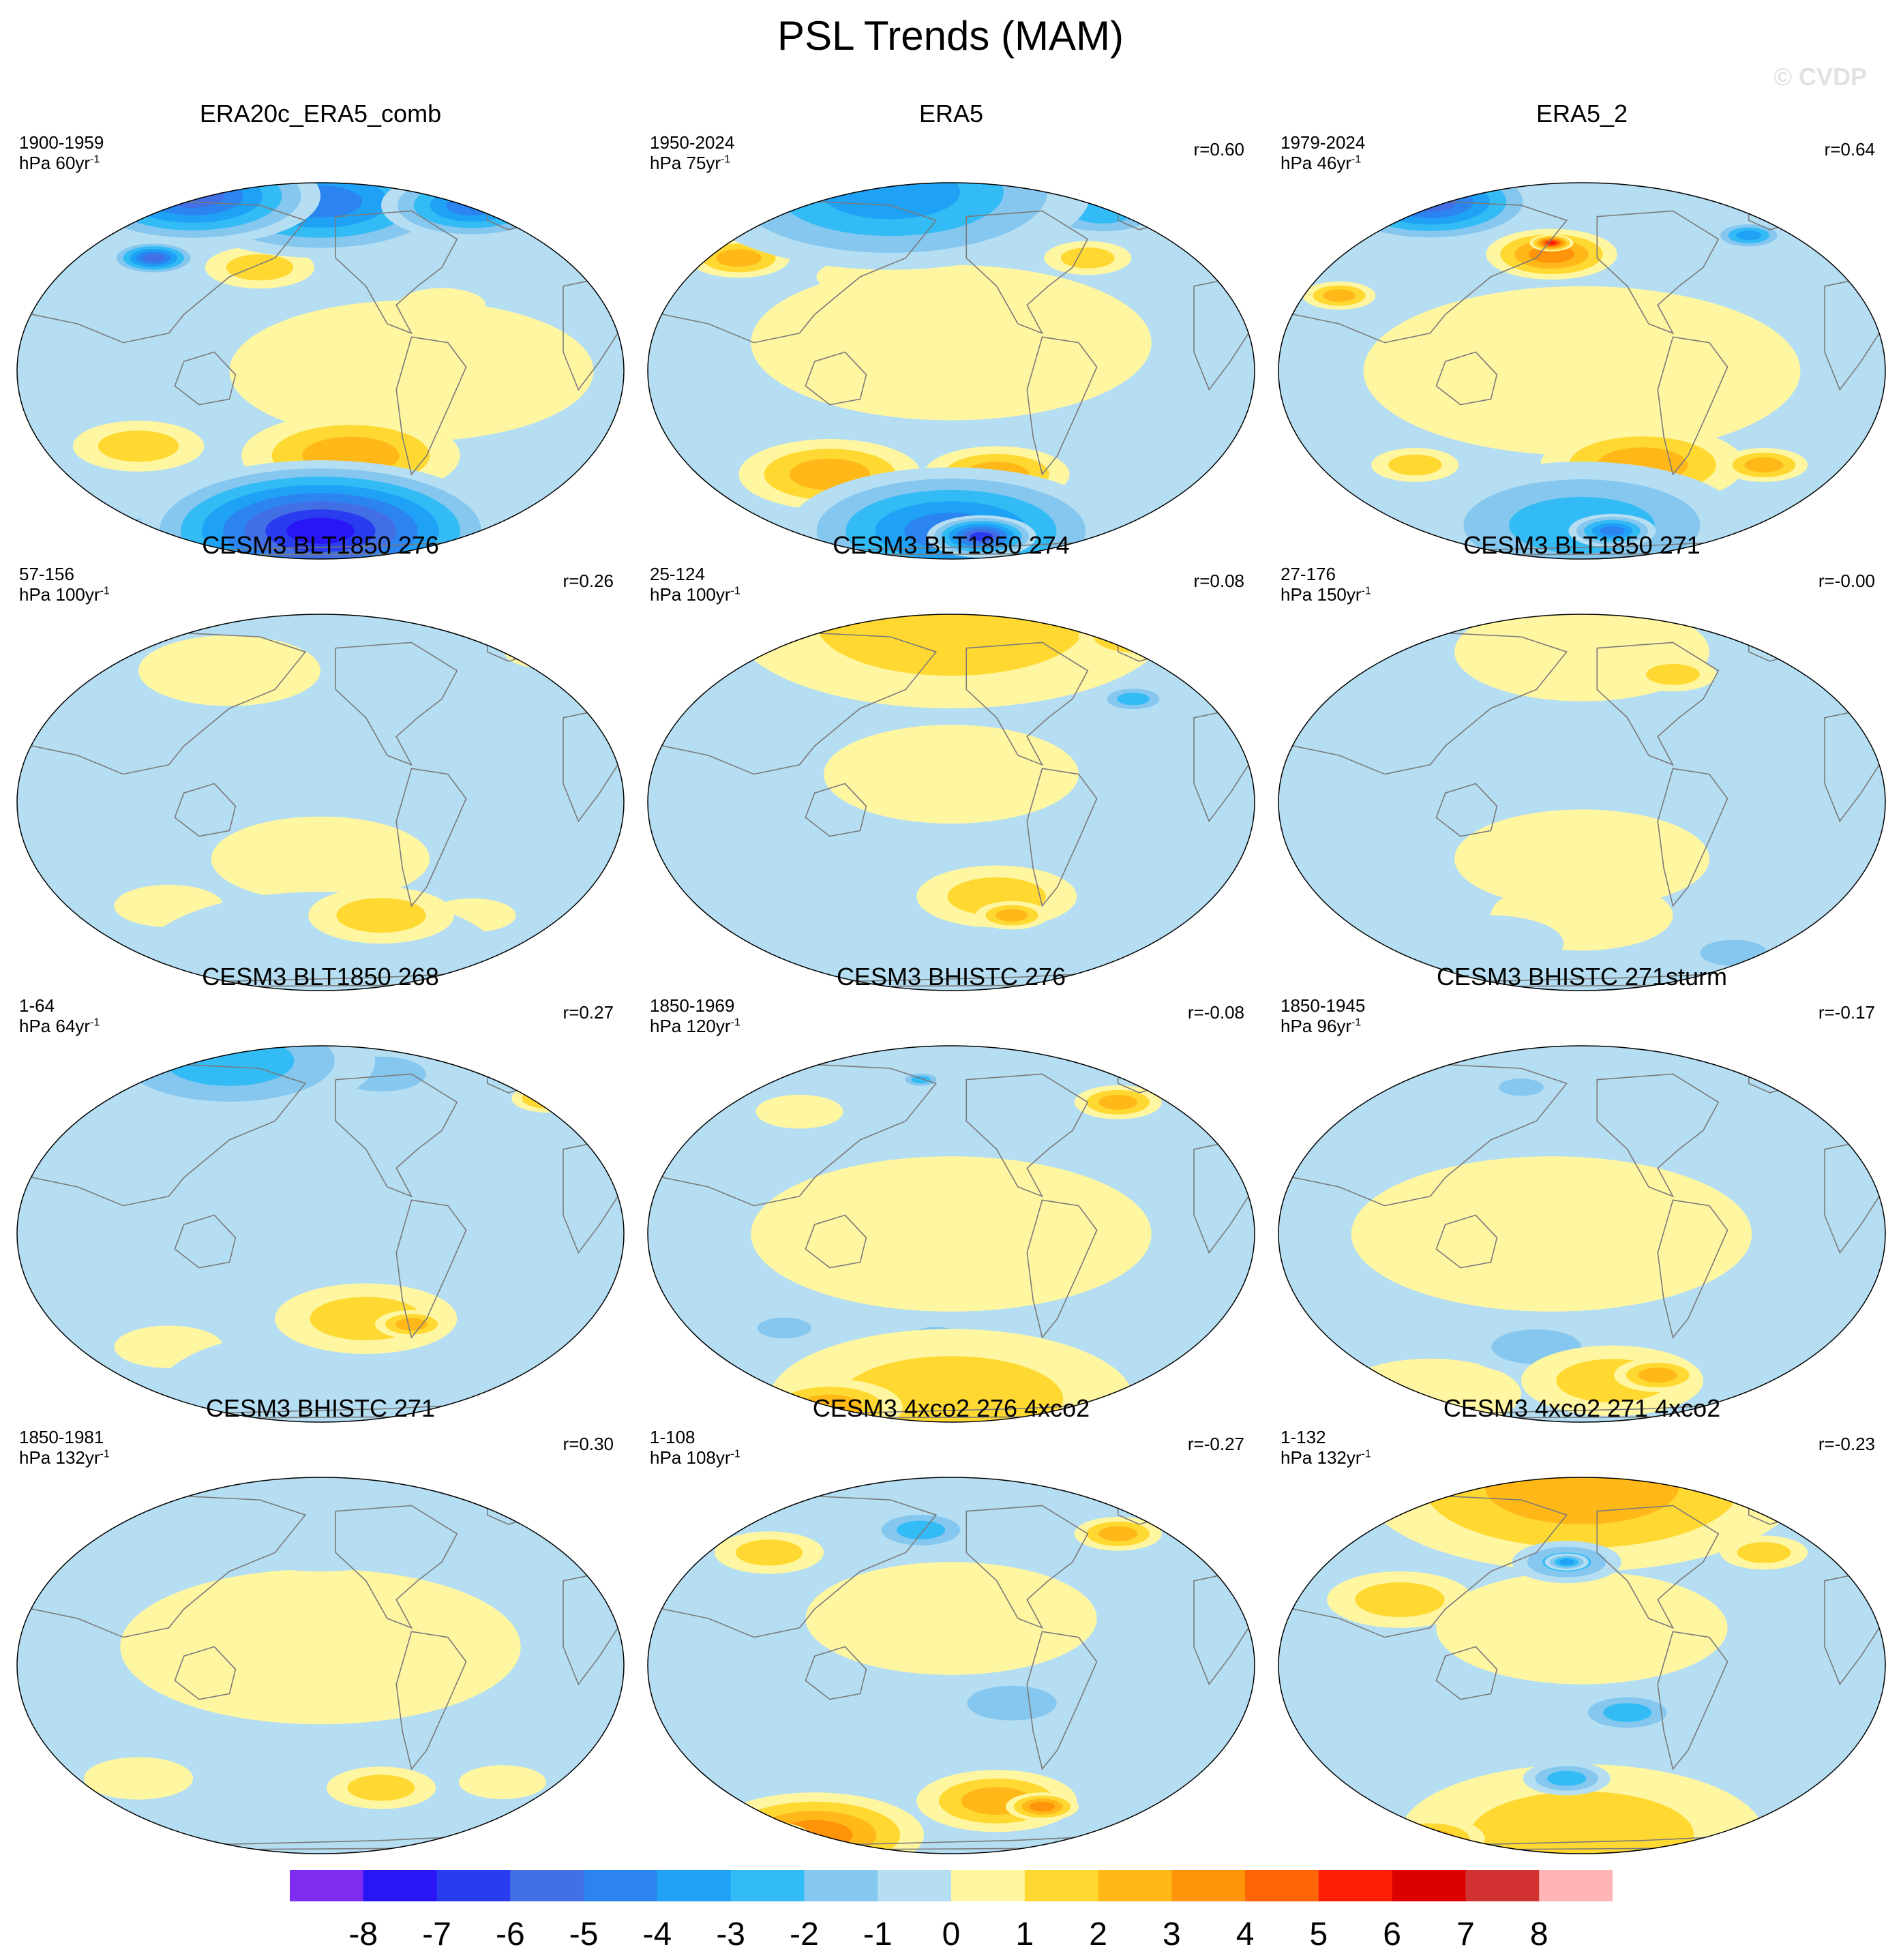 The width and height of the screenshot is (1901, 1960). What do you see at coordinates (691, 163) in the screenshot?
I see `trend-units: hPa 75yr-1` at bounding box center [691, 163].